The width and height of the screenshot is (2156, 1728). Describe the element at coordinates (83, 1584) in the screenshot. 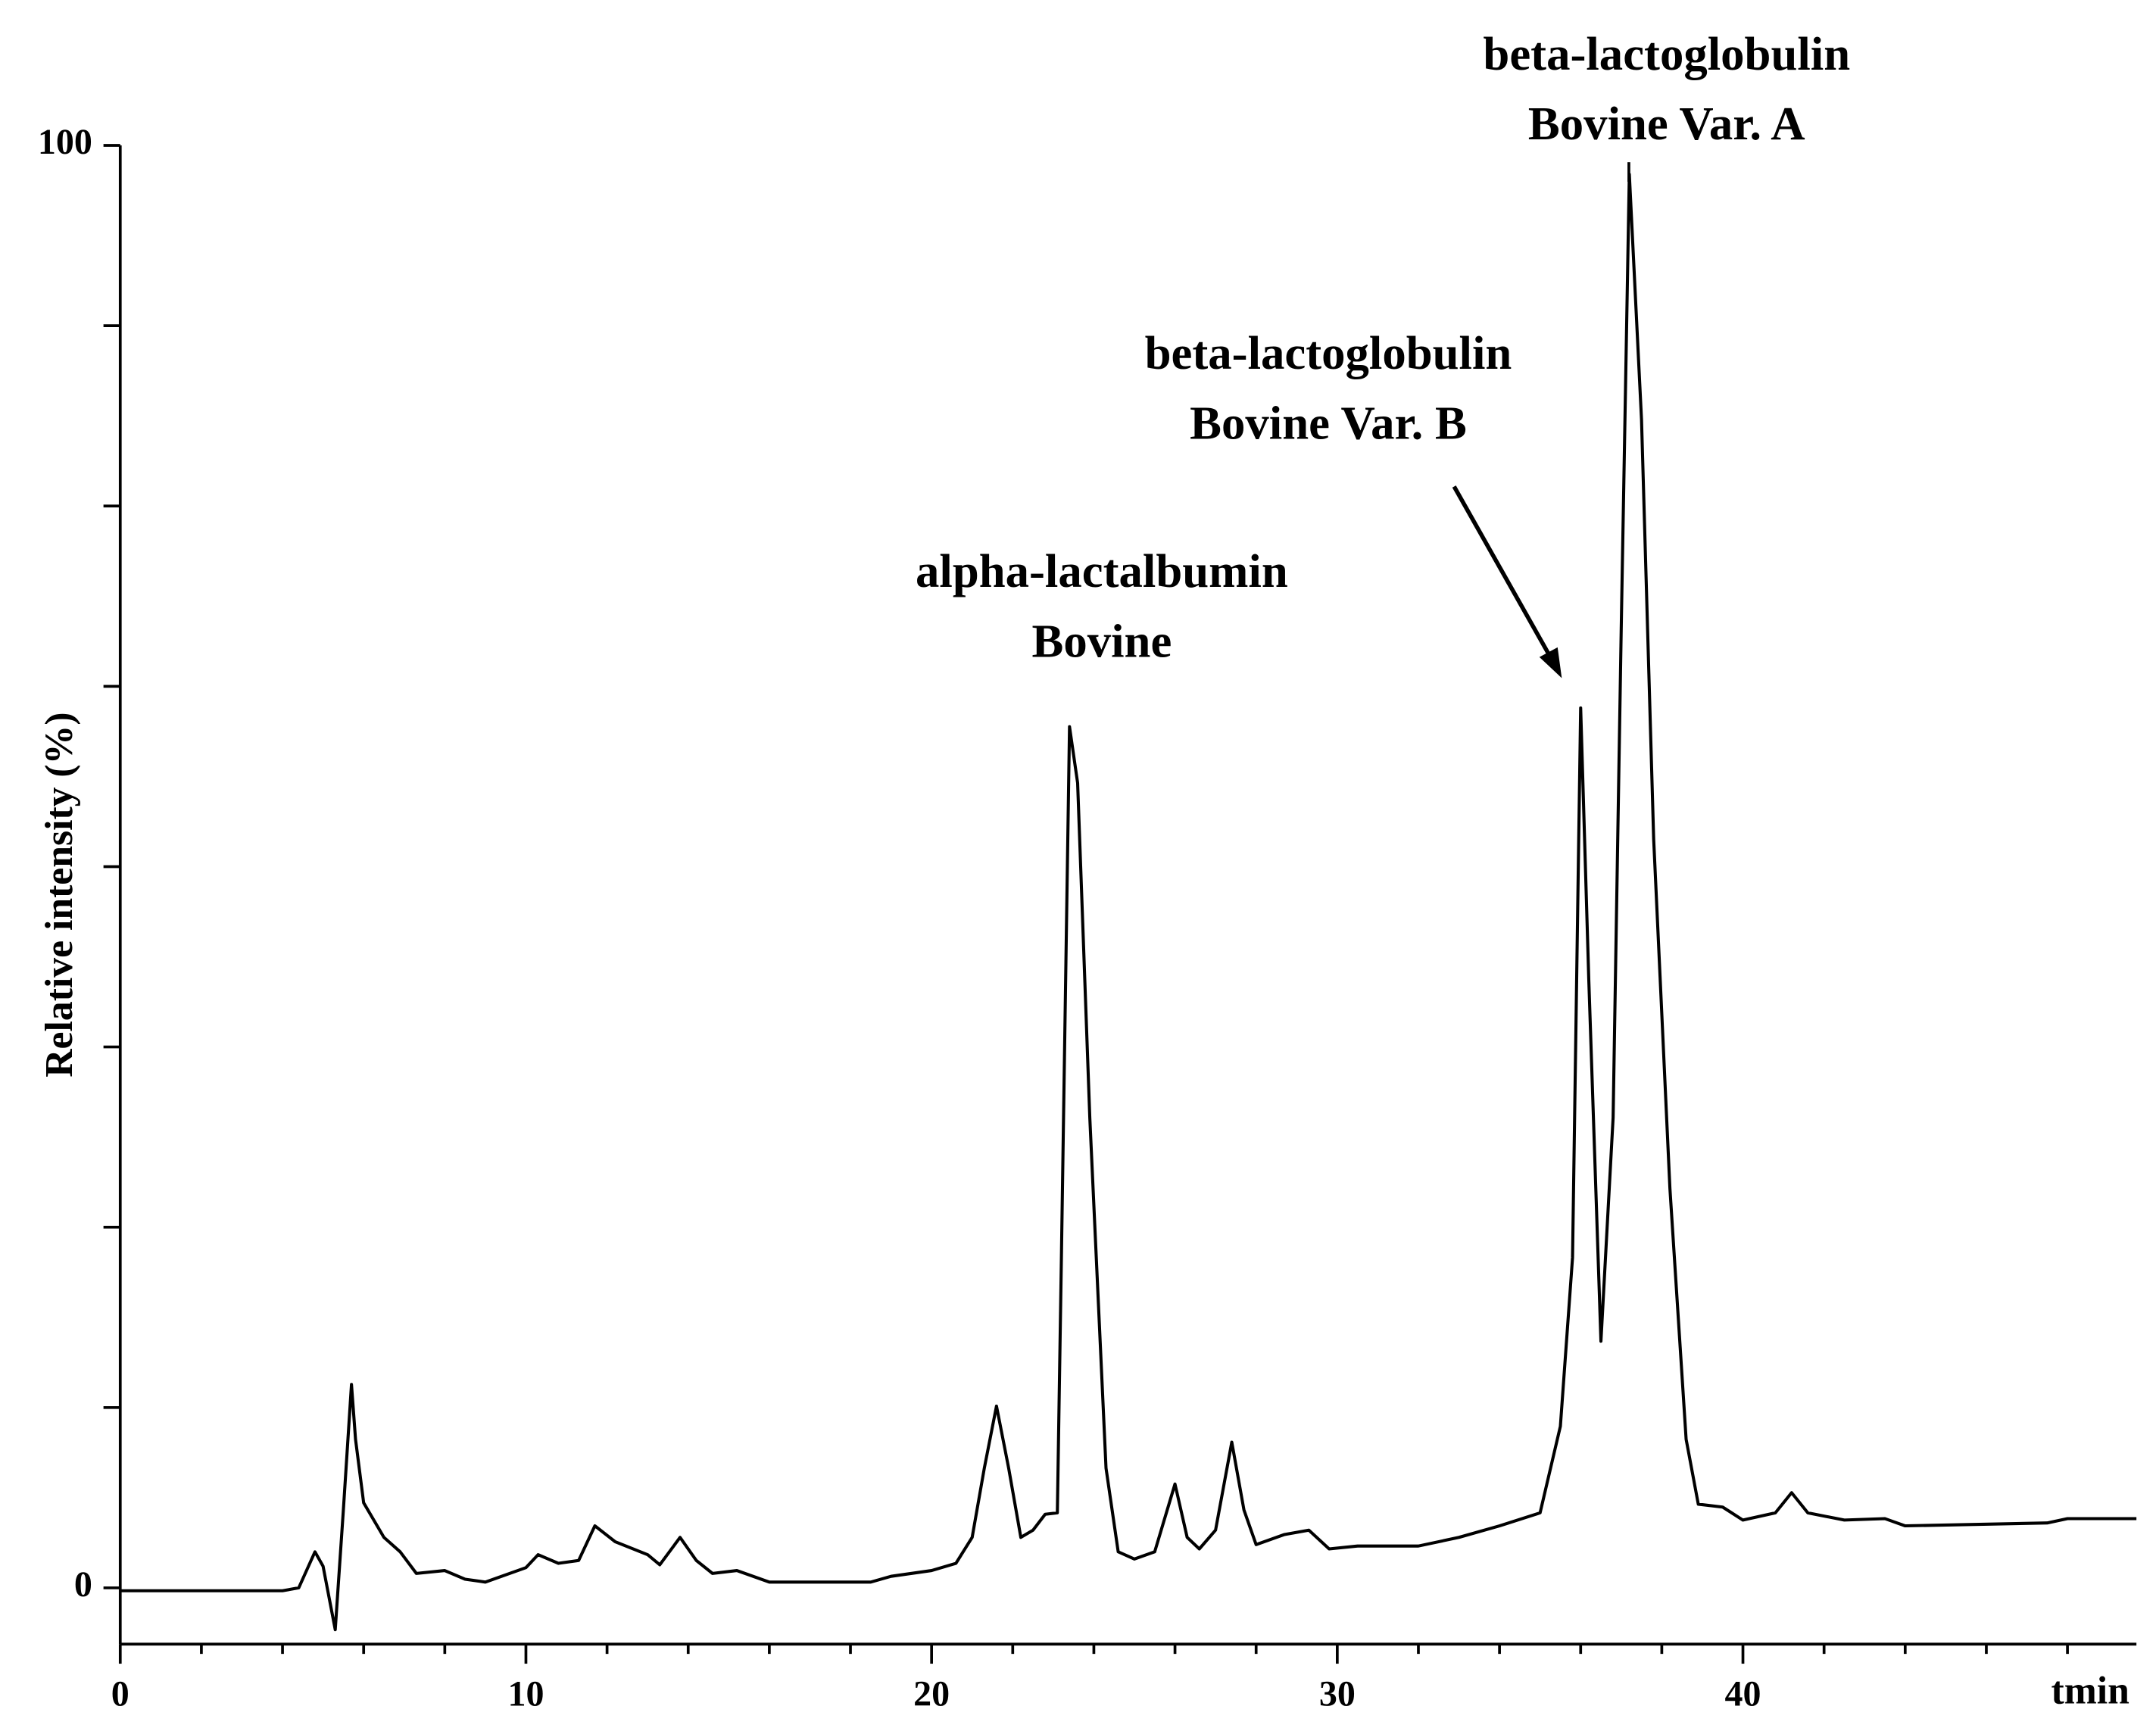

I see `y-tick-label: 0` at that location.